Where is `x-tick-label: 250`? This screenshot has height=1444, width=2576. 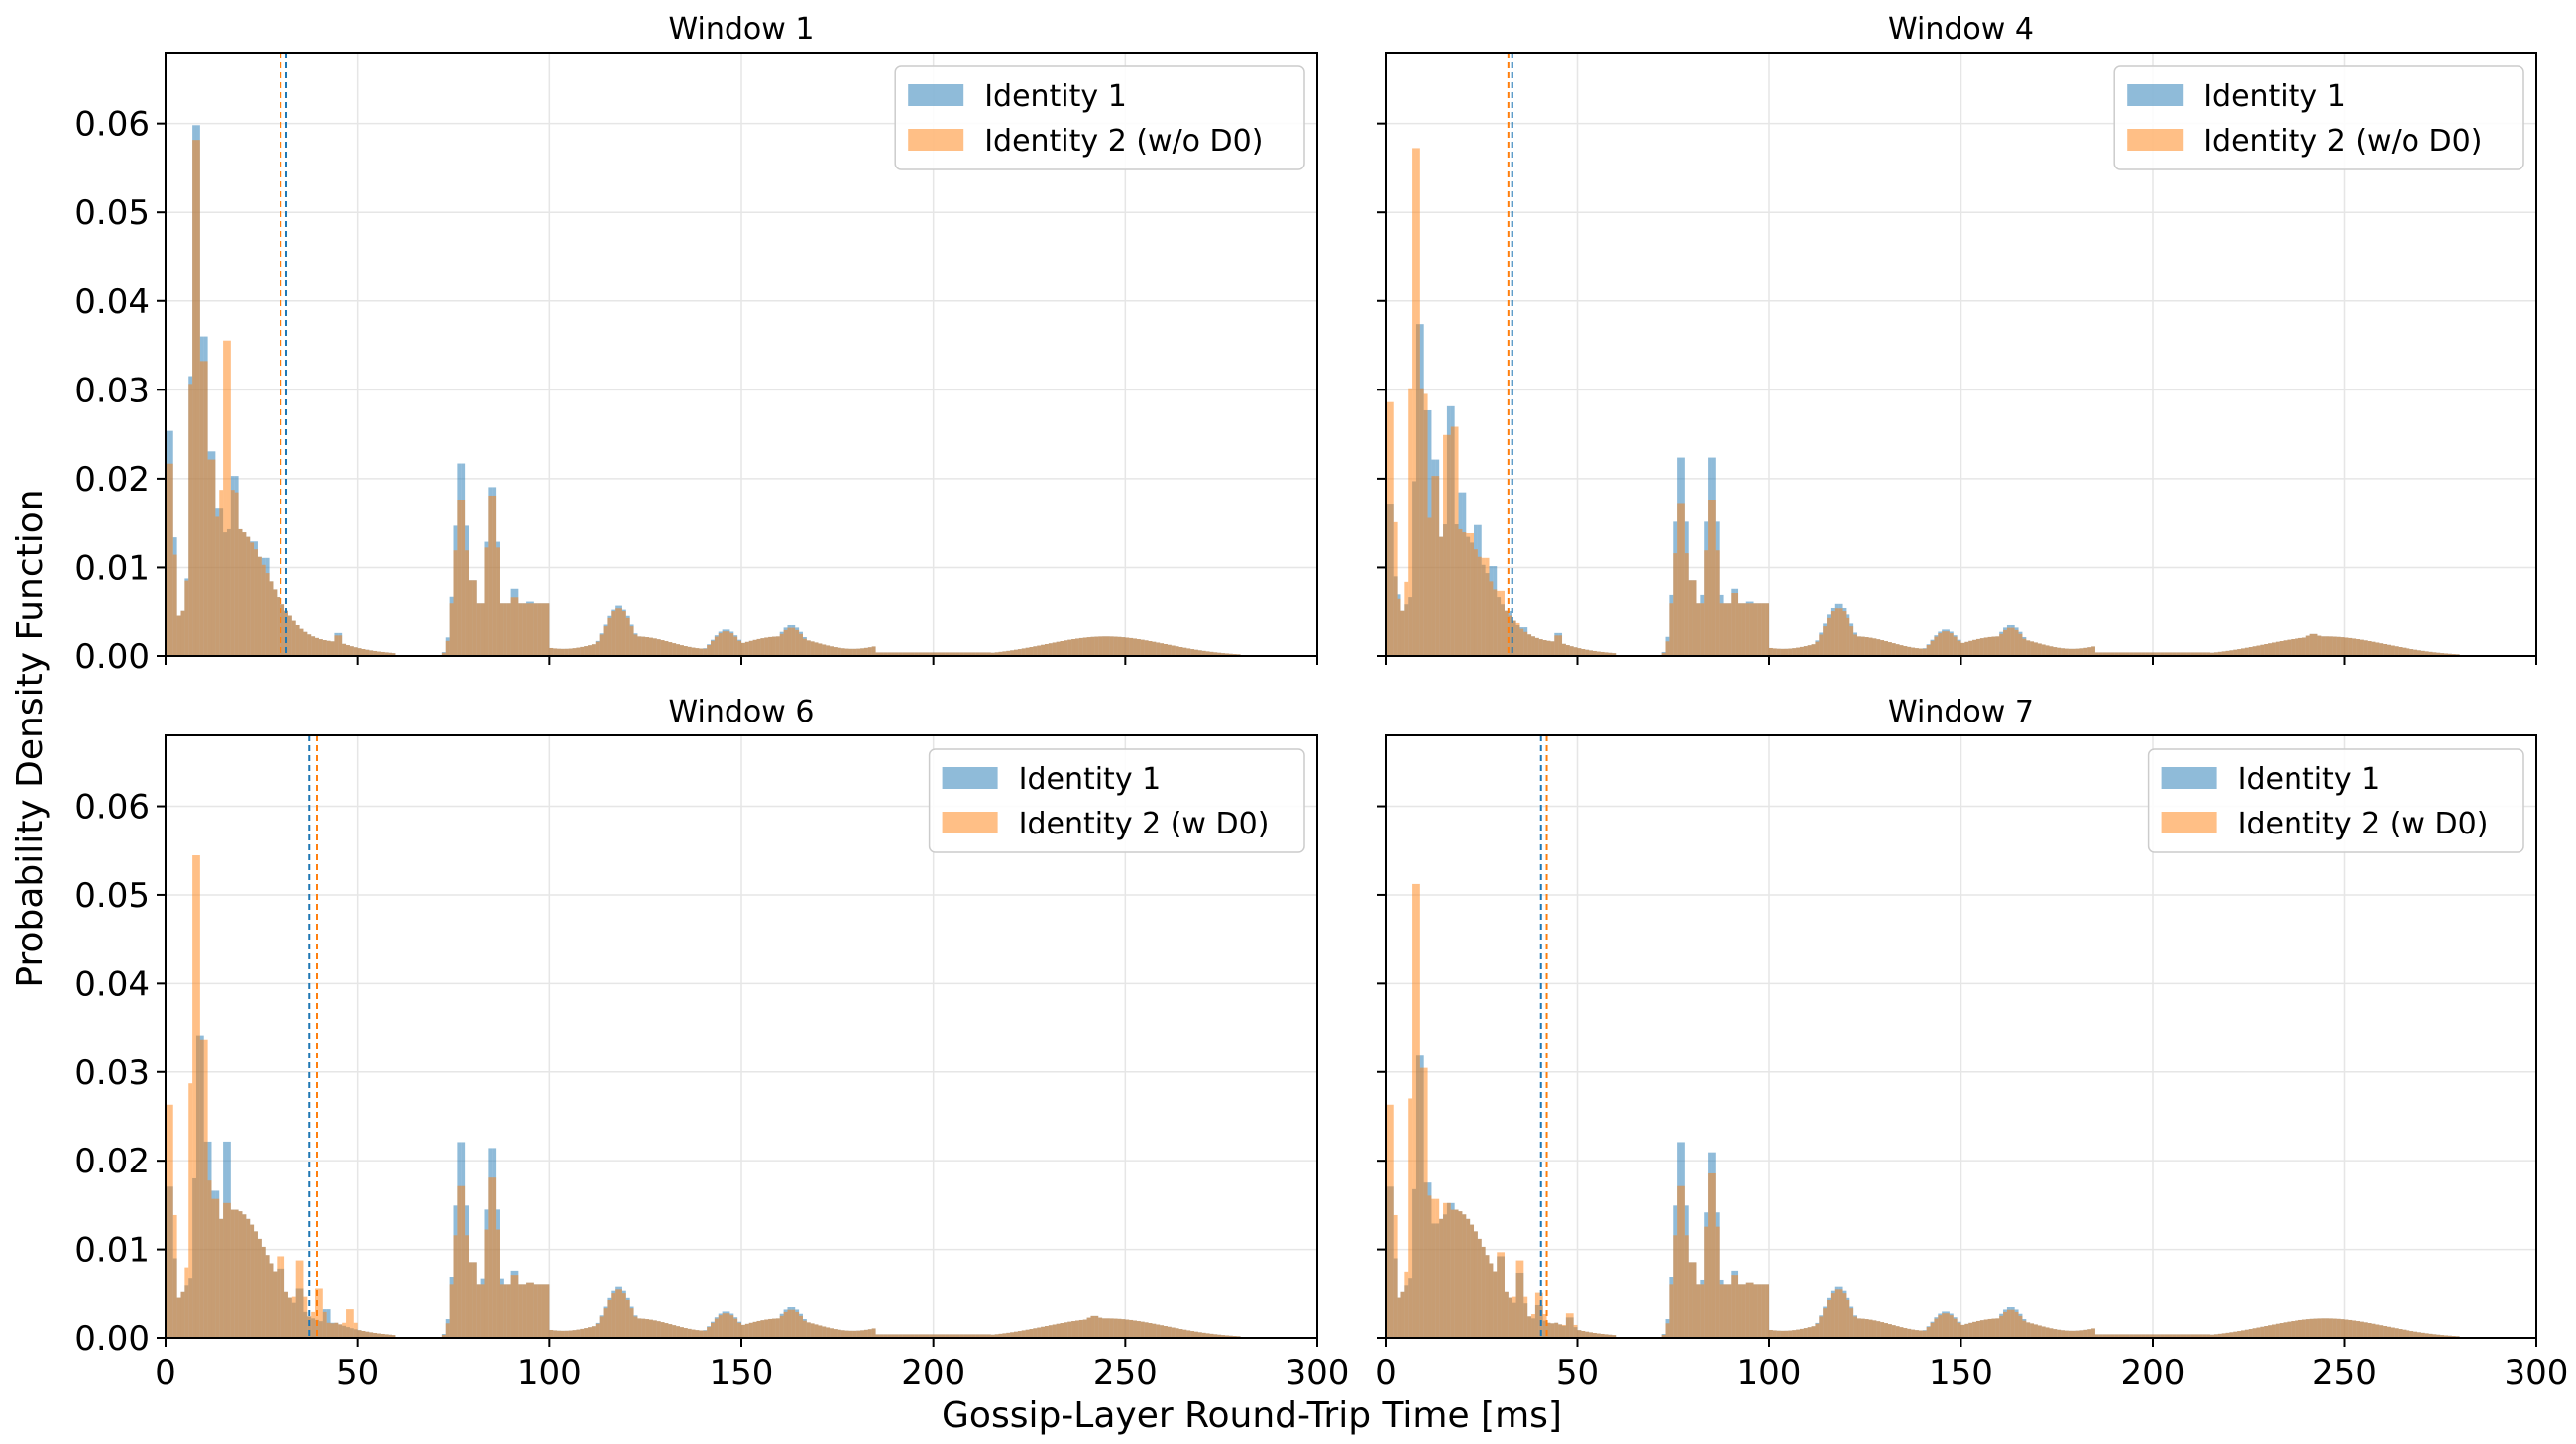 x-tick-label: 250 is located at coordinates (2344, 1373).